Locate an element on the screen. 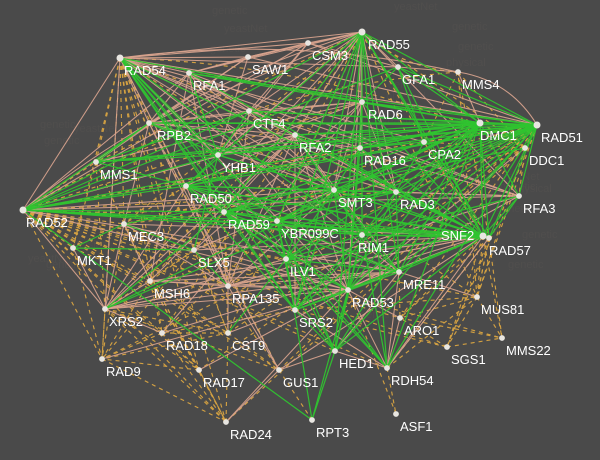 Image resolution: width=600 pixels, height=460 pixels. graph-node-rfa1 is located at coordinates (189, 73).